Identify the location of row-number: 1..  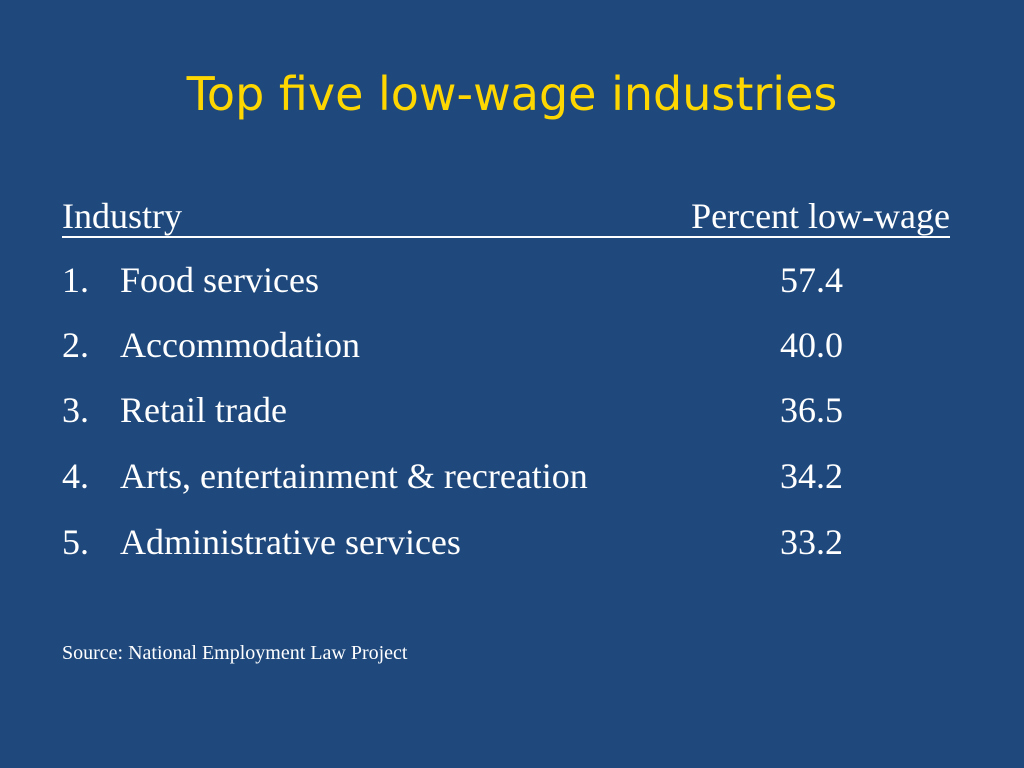
(75, 280).